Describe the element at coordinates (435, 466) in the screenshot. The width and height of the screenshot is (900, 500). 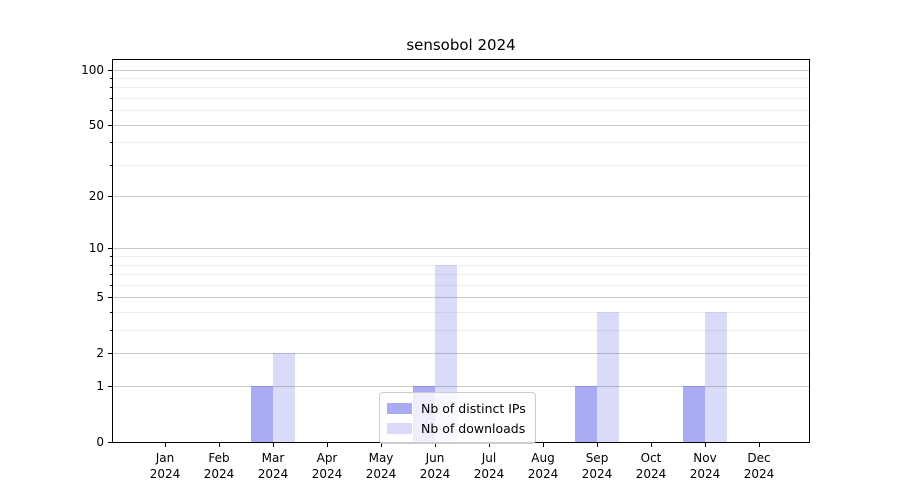
I see `x-tick-label-jun: Jun 2024` at that location.